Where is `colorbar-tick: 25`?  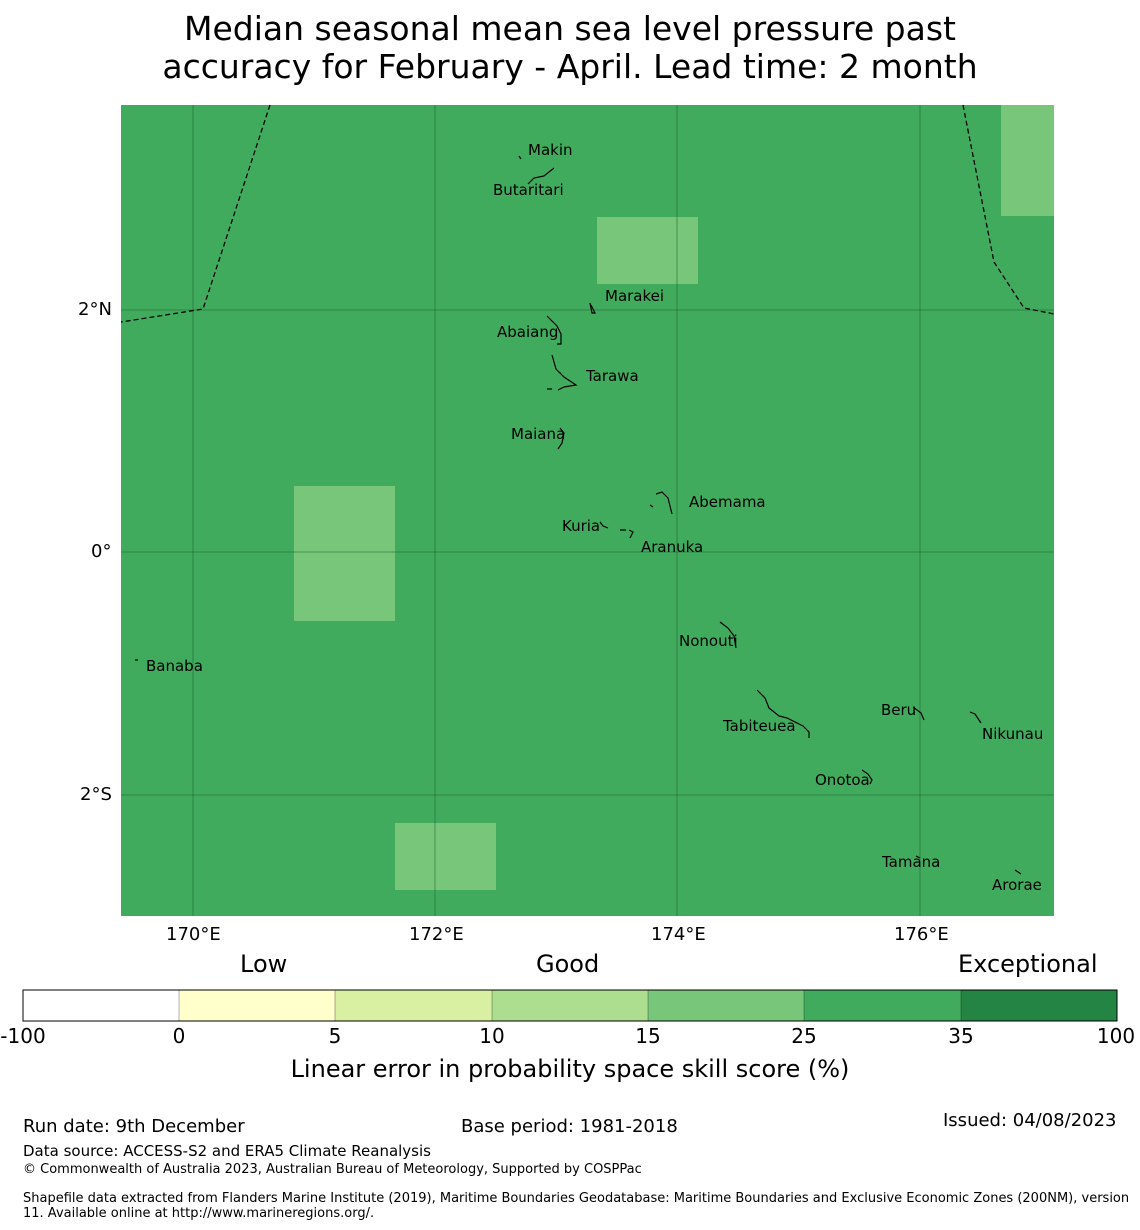 colorbar-tick: 25 is located at coordinates (804, 1036).